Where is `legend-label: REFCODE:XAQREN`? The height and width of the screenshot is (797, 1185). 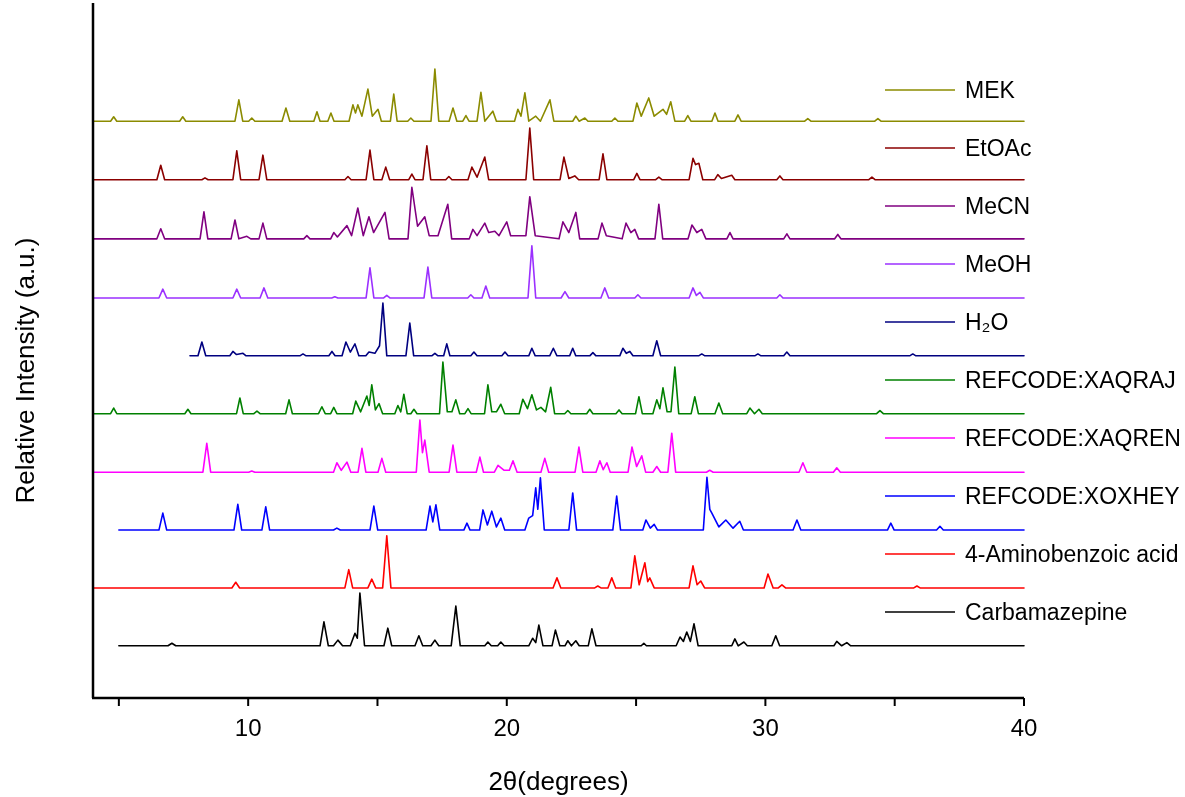
legend-label: REFCODE:XAQREN is located at coordinates (1073, 438).